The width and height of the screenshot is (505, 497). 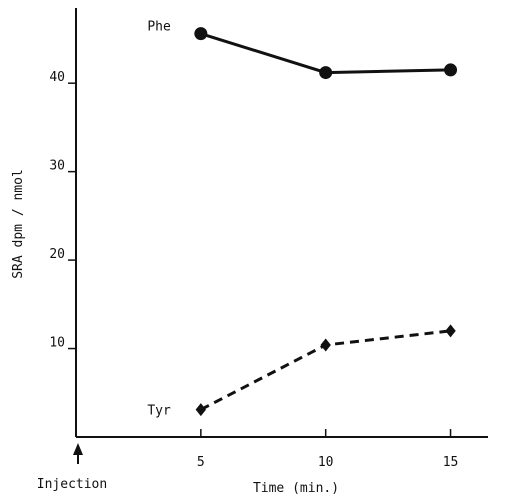 What do you see at coordinates (159, 411) in the screenshot?
I see `series-label-tyr: Tyr` at bounding box center [159, 411].